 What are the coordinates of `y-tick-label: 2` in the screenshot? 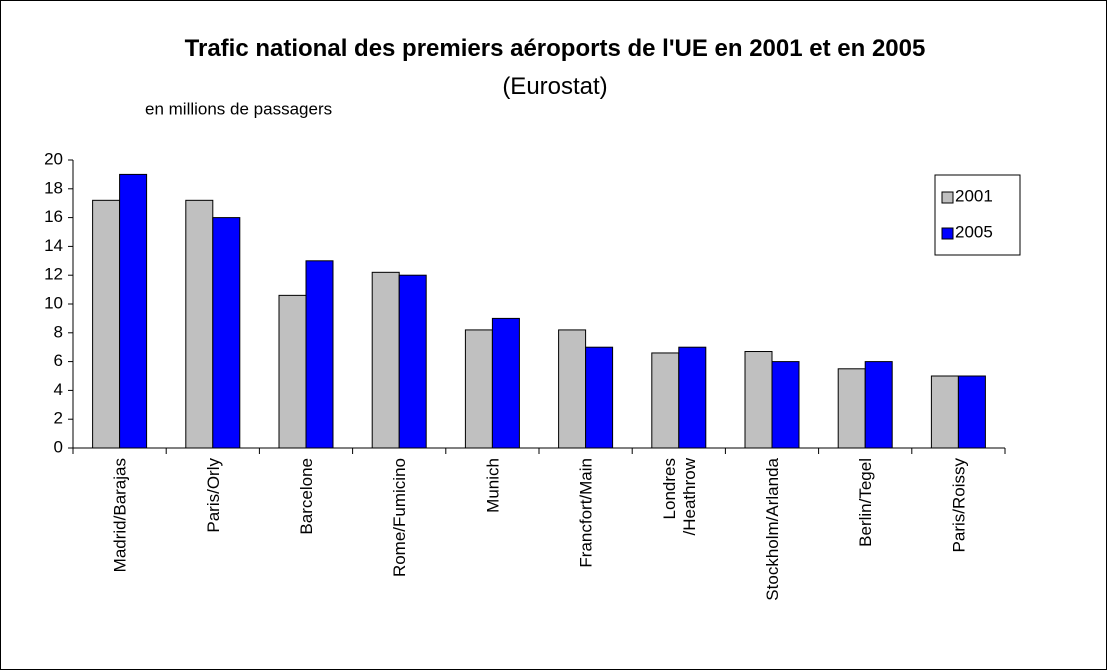 It's located at (58, 418).